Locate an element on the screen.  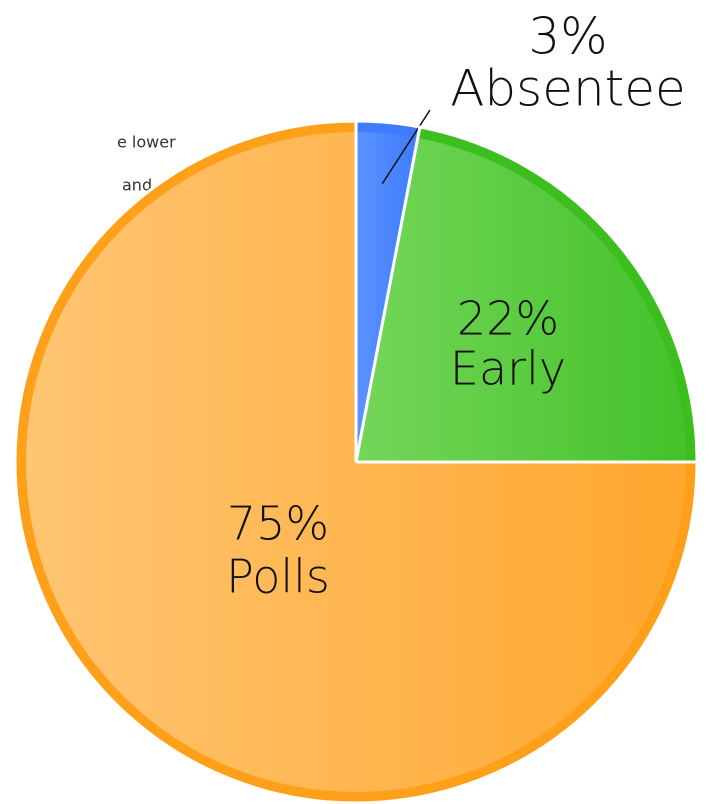
value-label: 3% is located at coordinates (567, 37).